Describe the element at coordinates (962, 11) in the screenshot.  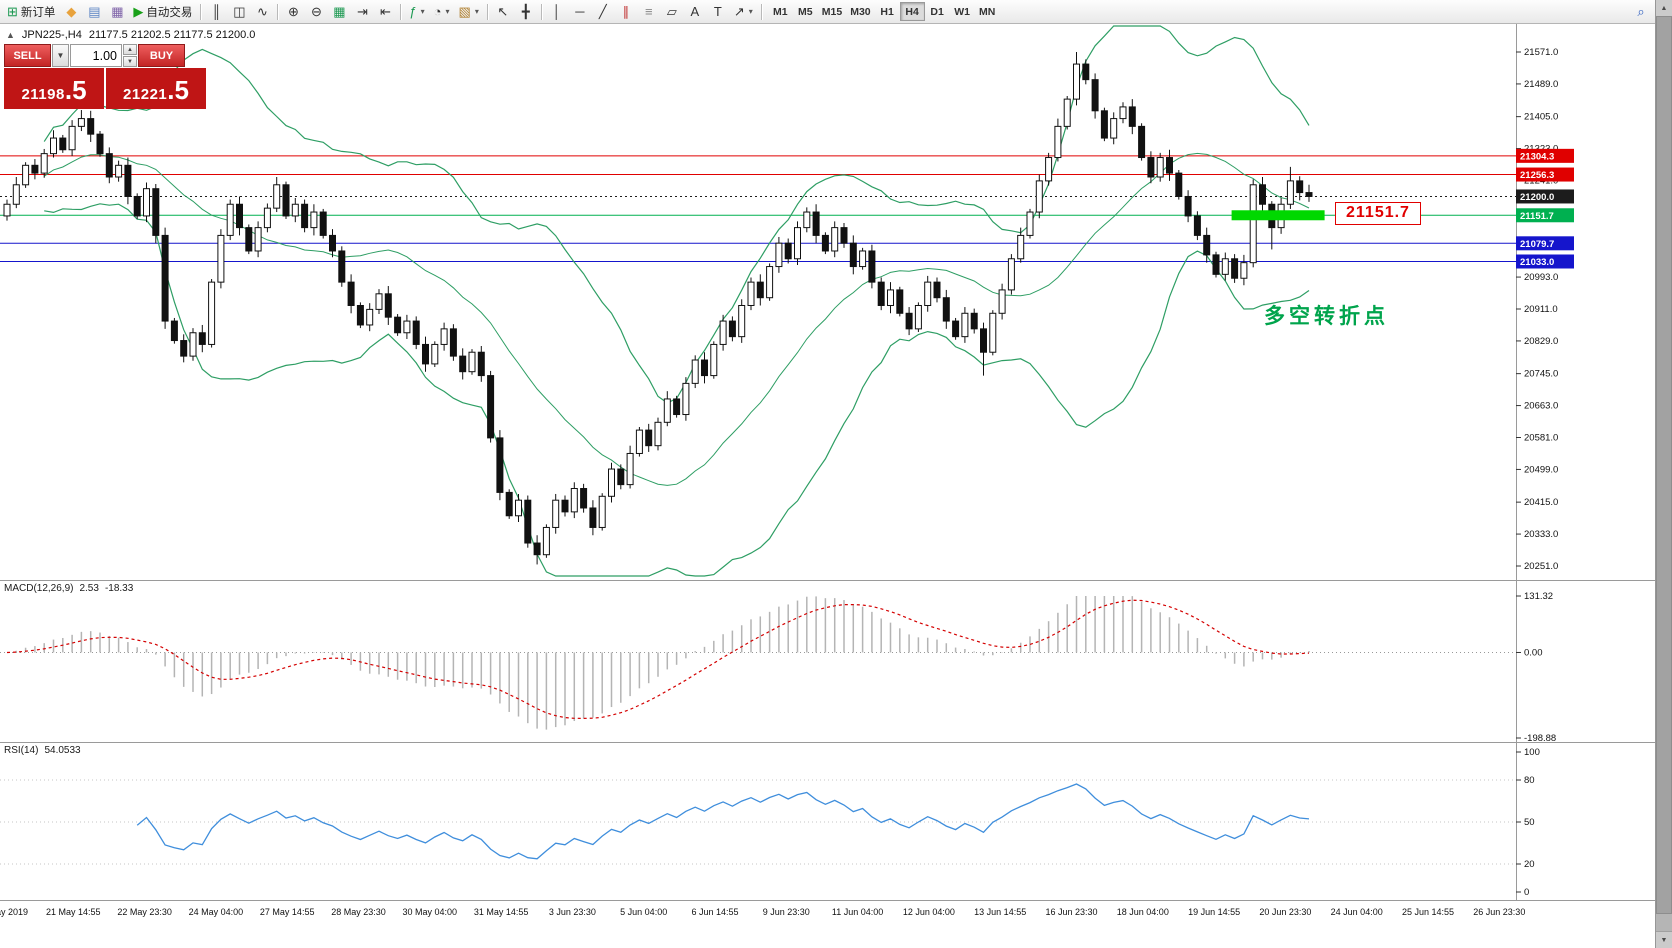
I see `timeframe-w1-button: W1` at that location.